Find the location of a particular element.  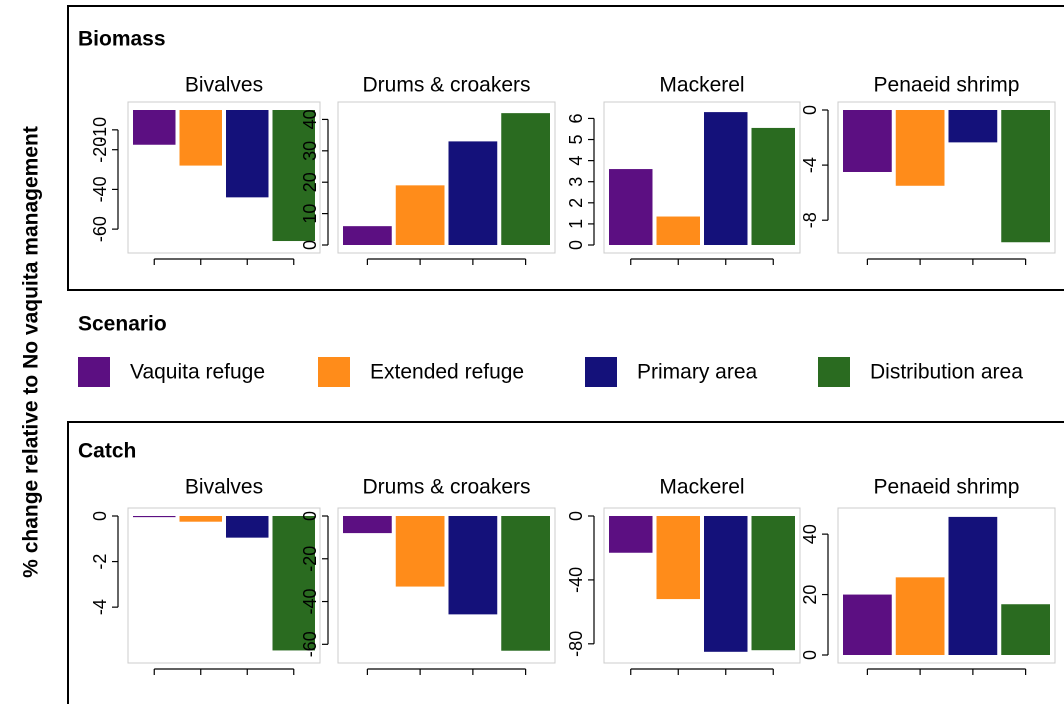

y-tick-label: -2 is located at coordinates (100, 562).